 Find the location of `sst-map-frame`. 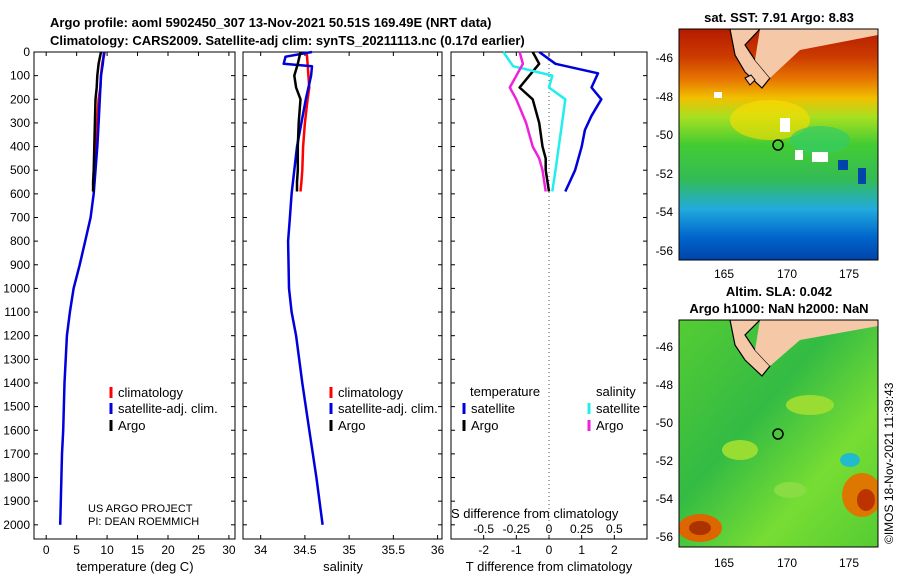

sst-map-frame is located at coordinates (778, 144).